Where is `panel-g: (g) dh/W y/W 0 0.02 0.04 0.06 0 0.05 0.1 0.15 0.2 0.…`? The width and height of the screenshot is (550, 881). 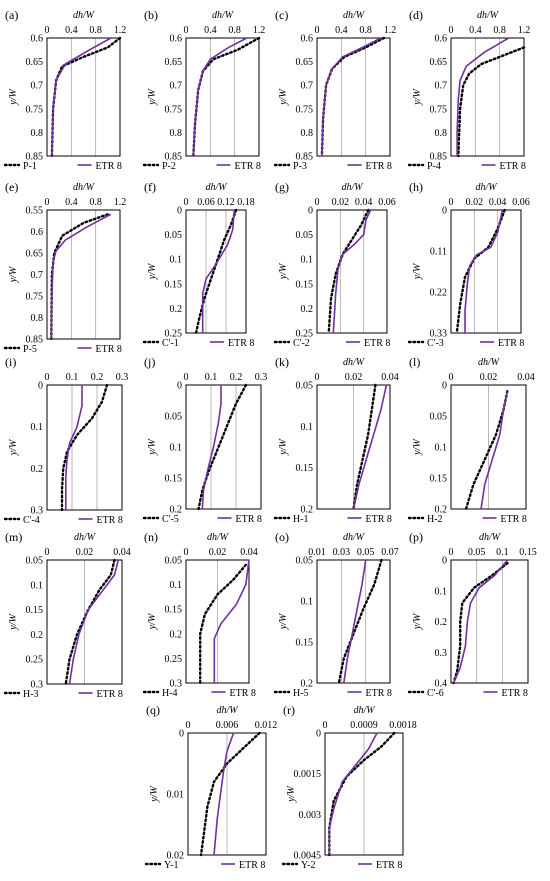
panel-g: (g) dh/W y/W 0 0.02 0.04 0.06 0 0.05 0.1 0.15 0.2 0.… is located at coordinates (334, 264).